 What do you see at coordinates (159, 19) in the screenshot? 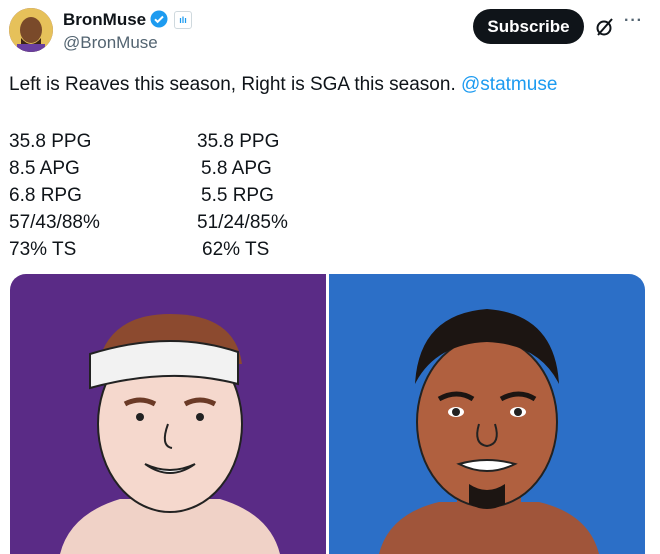
I see `verified-badge-icon` at bounding box center [159, 19].